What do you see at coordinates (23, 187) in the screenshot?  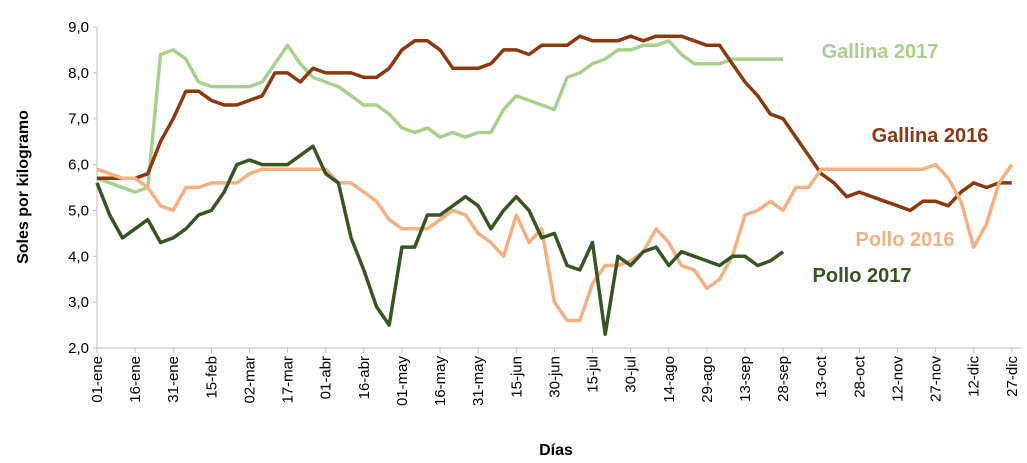 I see `y-axis-title: Soles por kilogramo` at bounding box center [23, 187].